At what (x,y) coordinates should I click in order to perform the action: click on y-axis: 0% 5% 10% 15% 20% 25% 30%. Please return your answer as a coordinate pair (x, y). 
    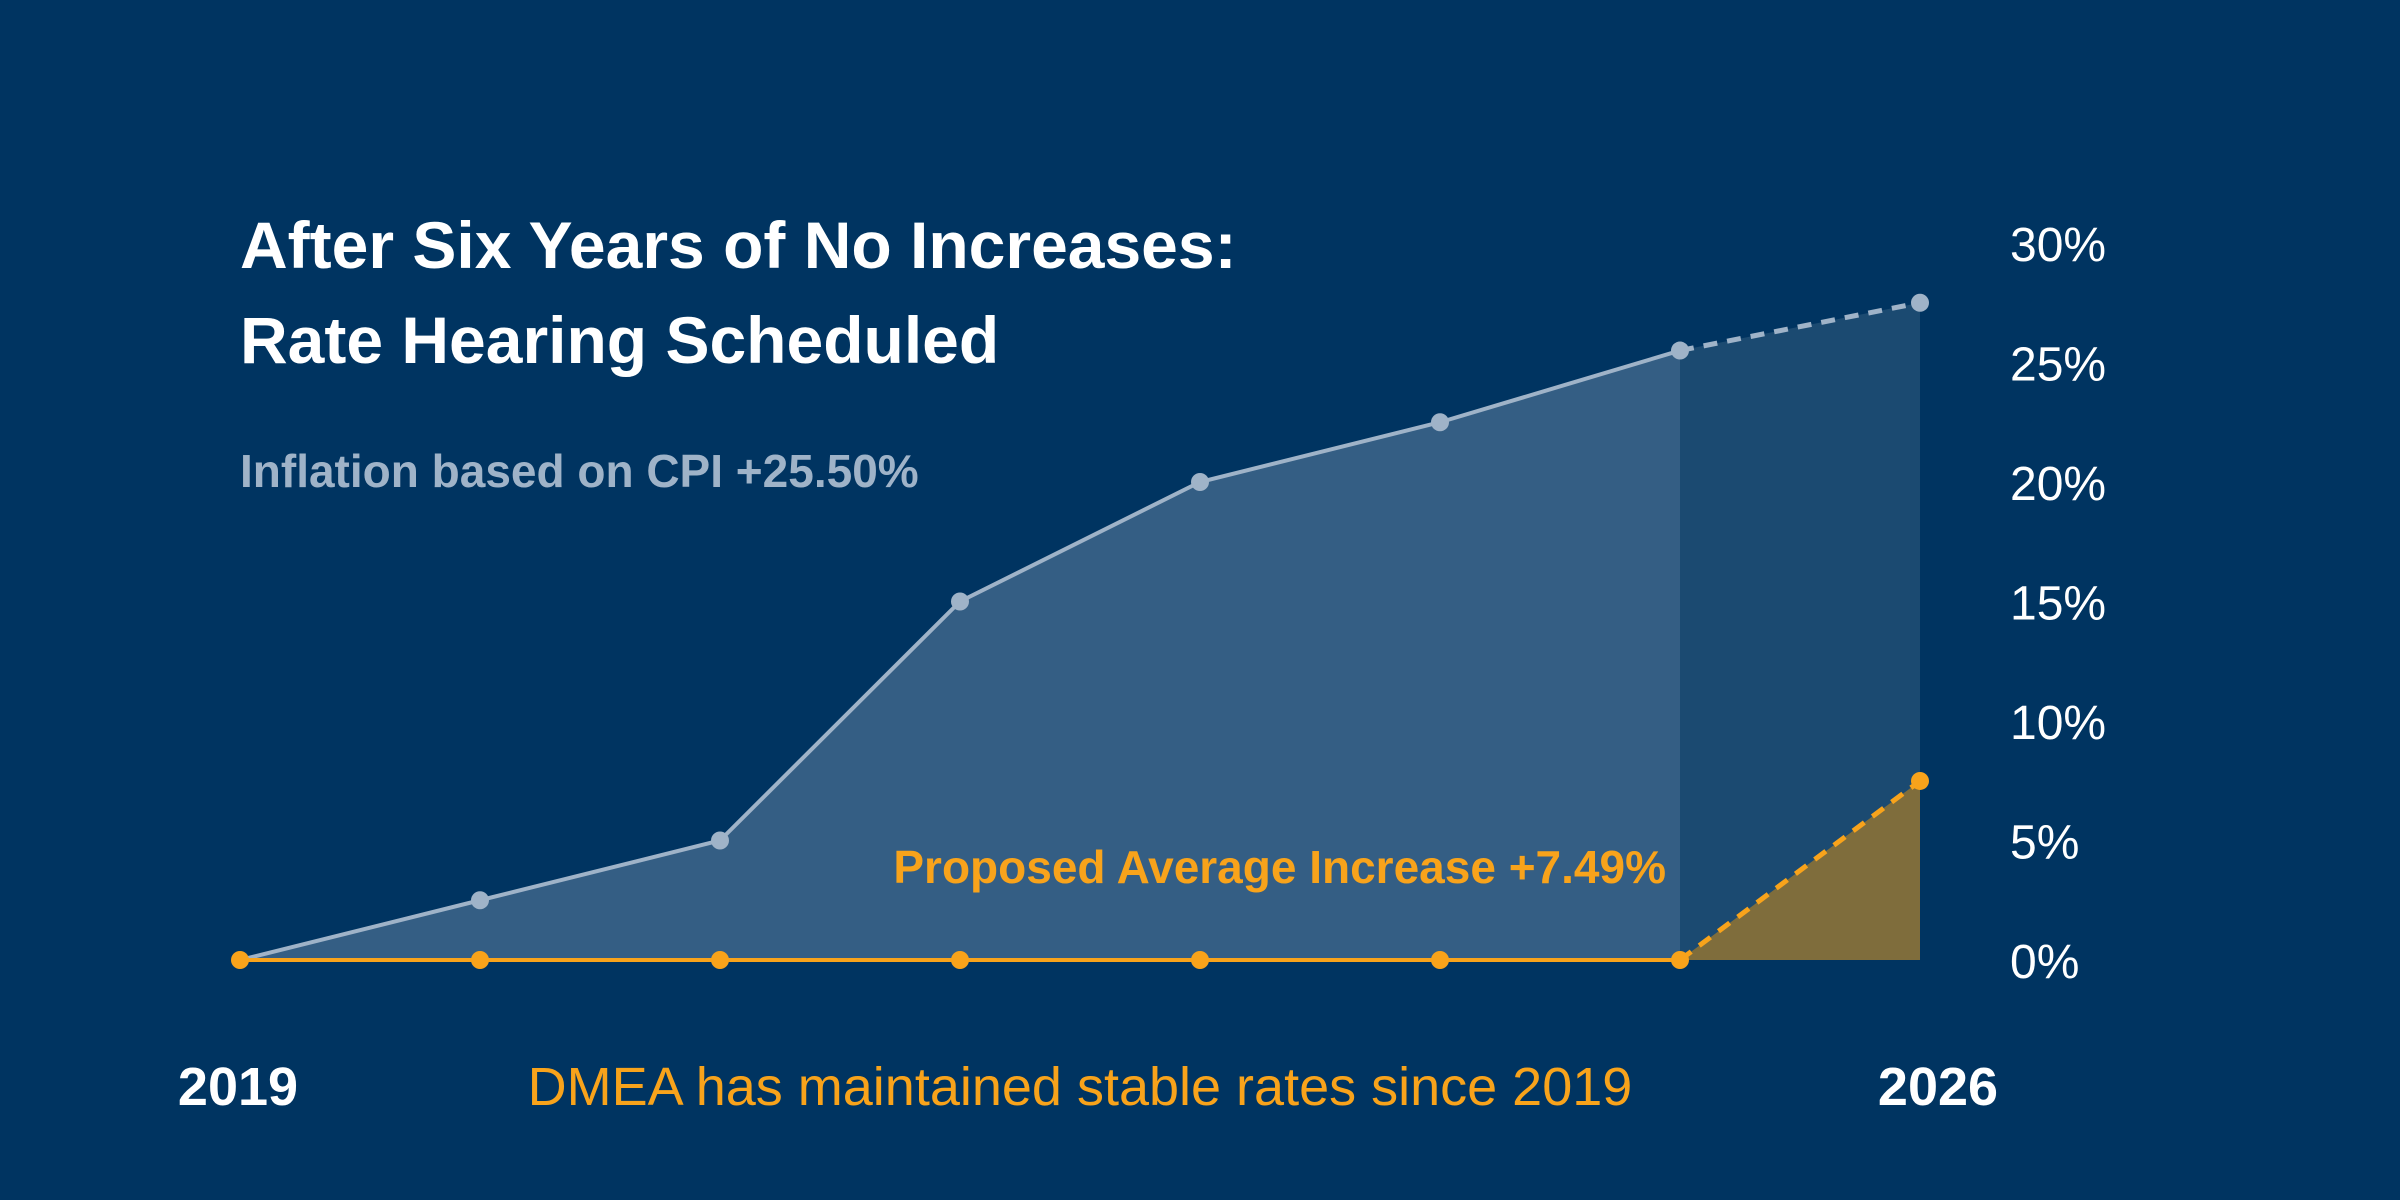
    Looking at the image, I should click on (2058, 604).